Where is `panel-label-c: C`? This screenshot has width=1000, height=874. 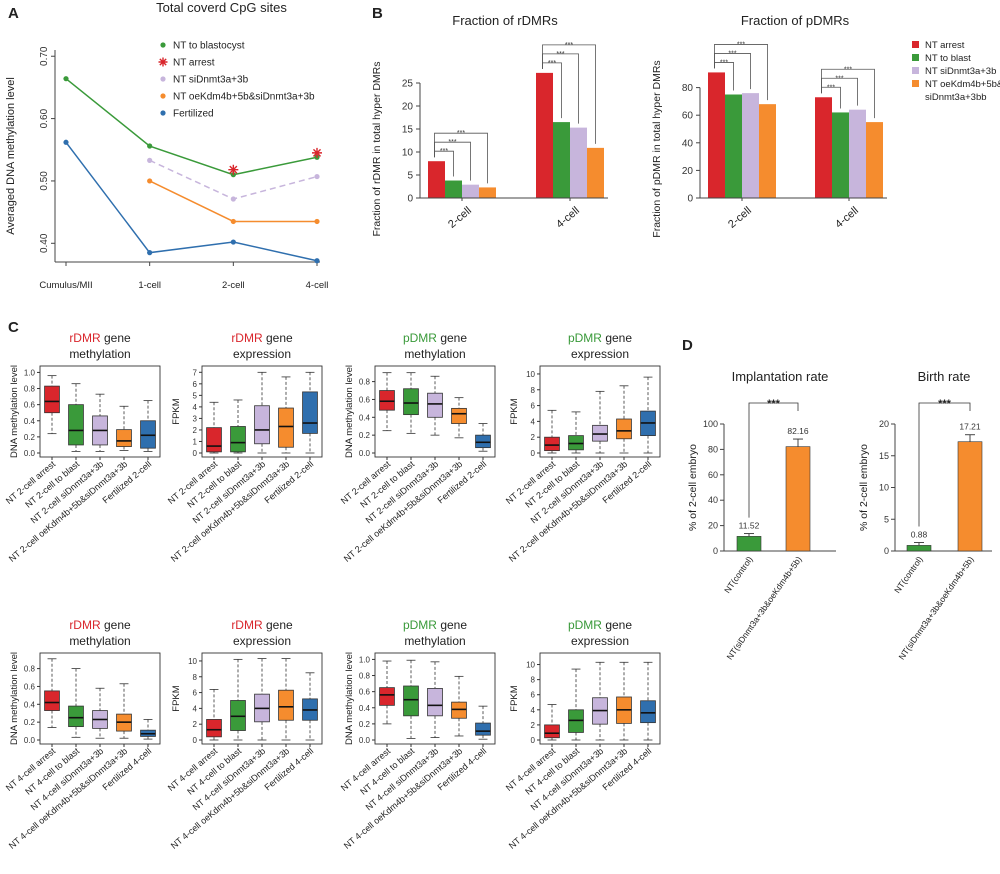
panel-label-c: C is located at coordinates (13, 327).